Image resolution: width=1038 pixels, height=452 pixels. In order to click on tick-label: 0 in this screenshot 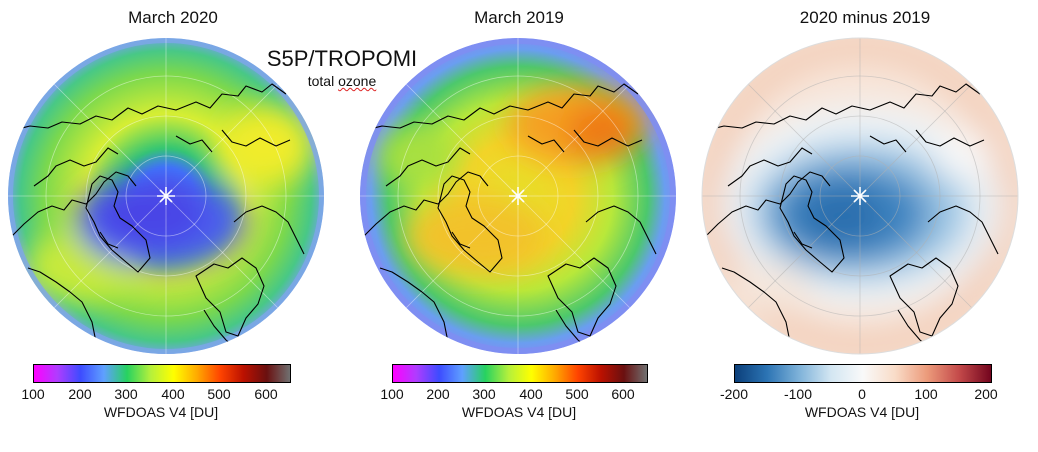, I will do `click(862, 394)`.